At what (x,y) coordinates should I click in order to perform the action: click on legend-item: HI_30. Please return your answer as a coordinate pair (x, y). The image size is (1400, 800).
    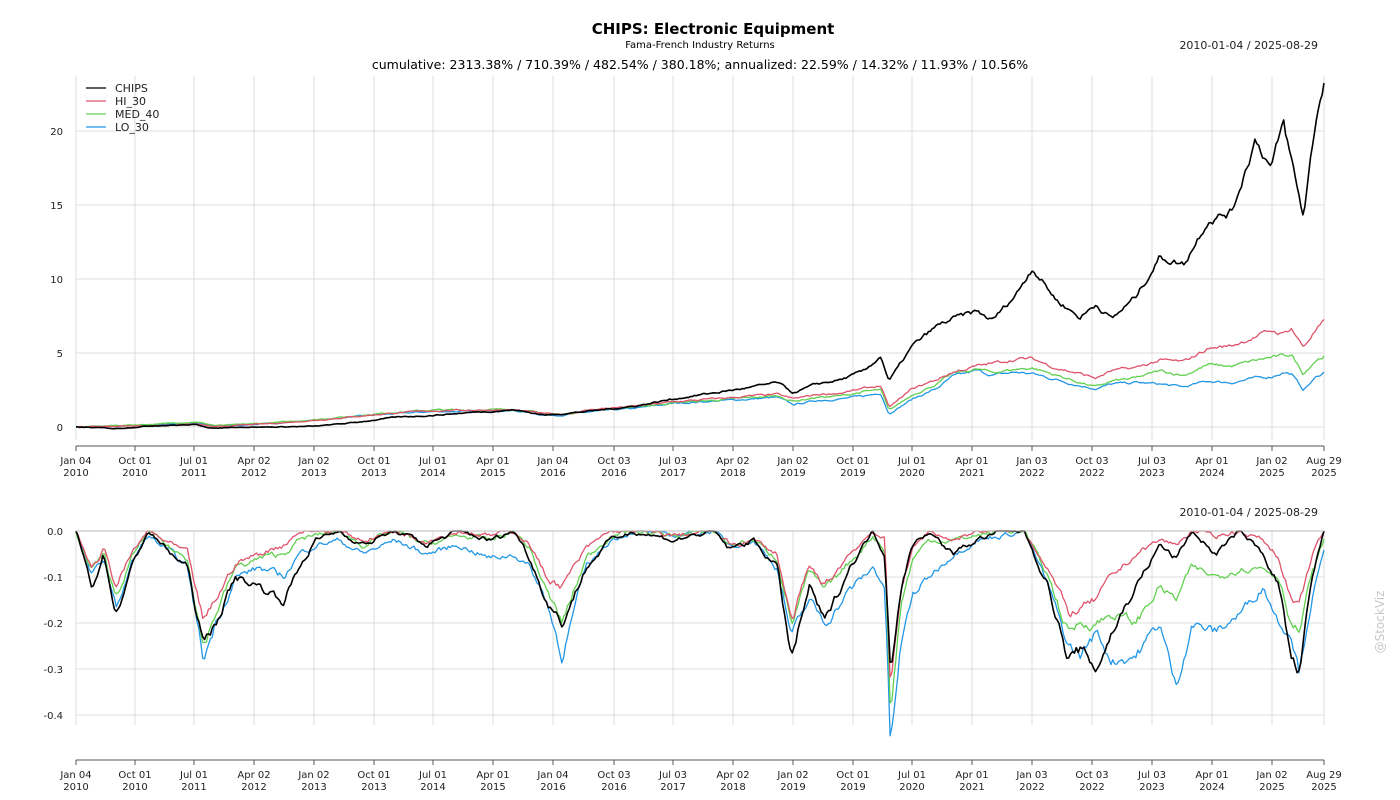
    Looking at the image, I should click on (116, 101).